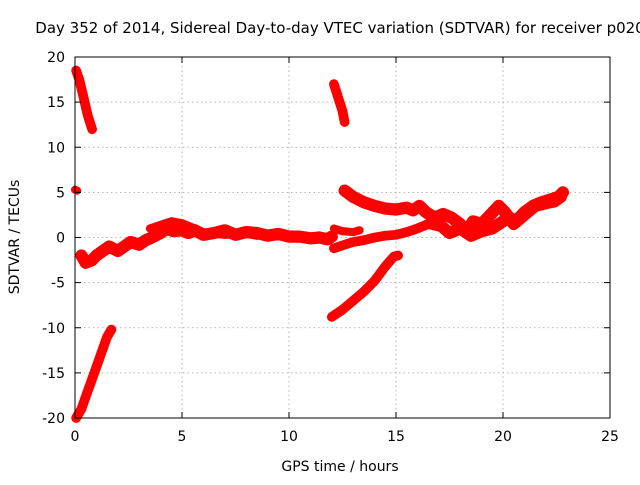  What do you see at coordinates (339, 467) in the screenshot?
I see `x-axis-label: GPS time / hours` at bounding box center [339, 467].